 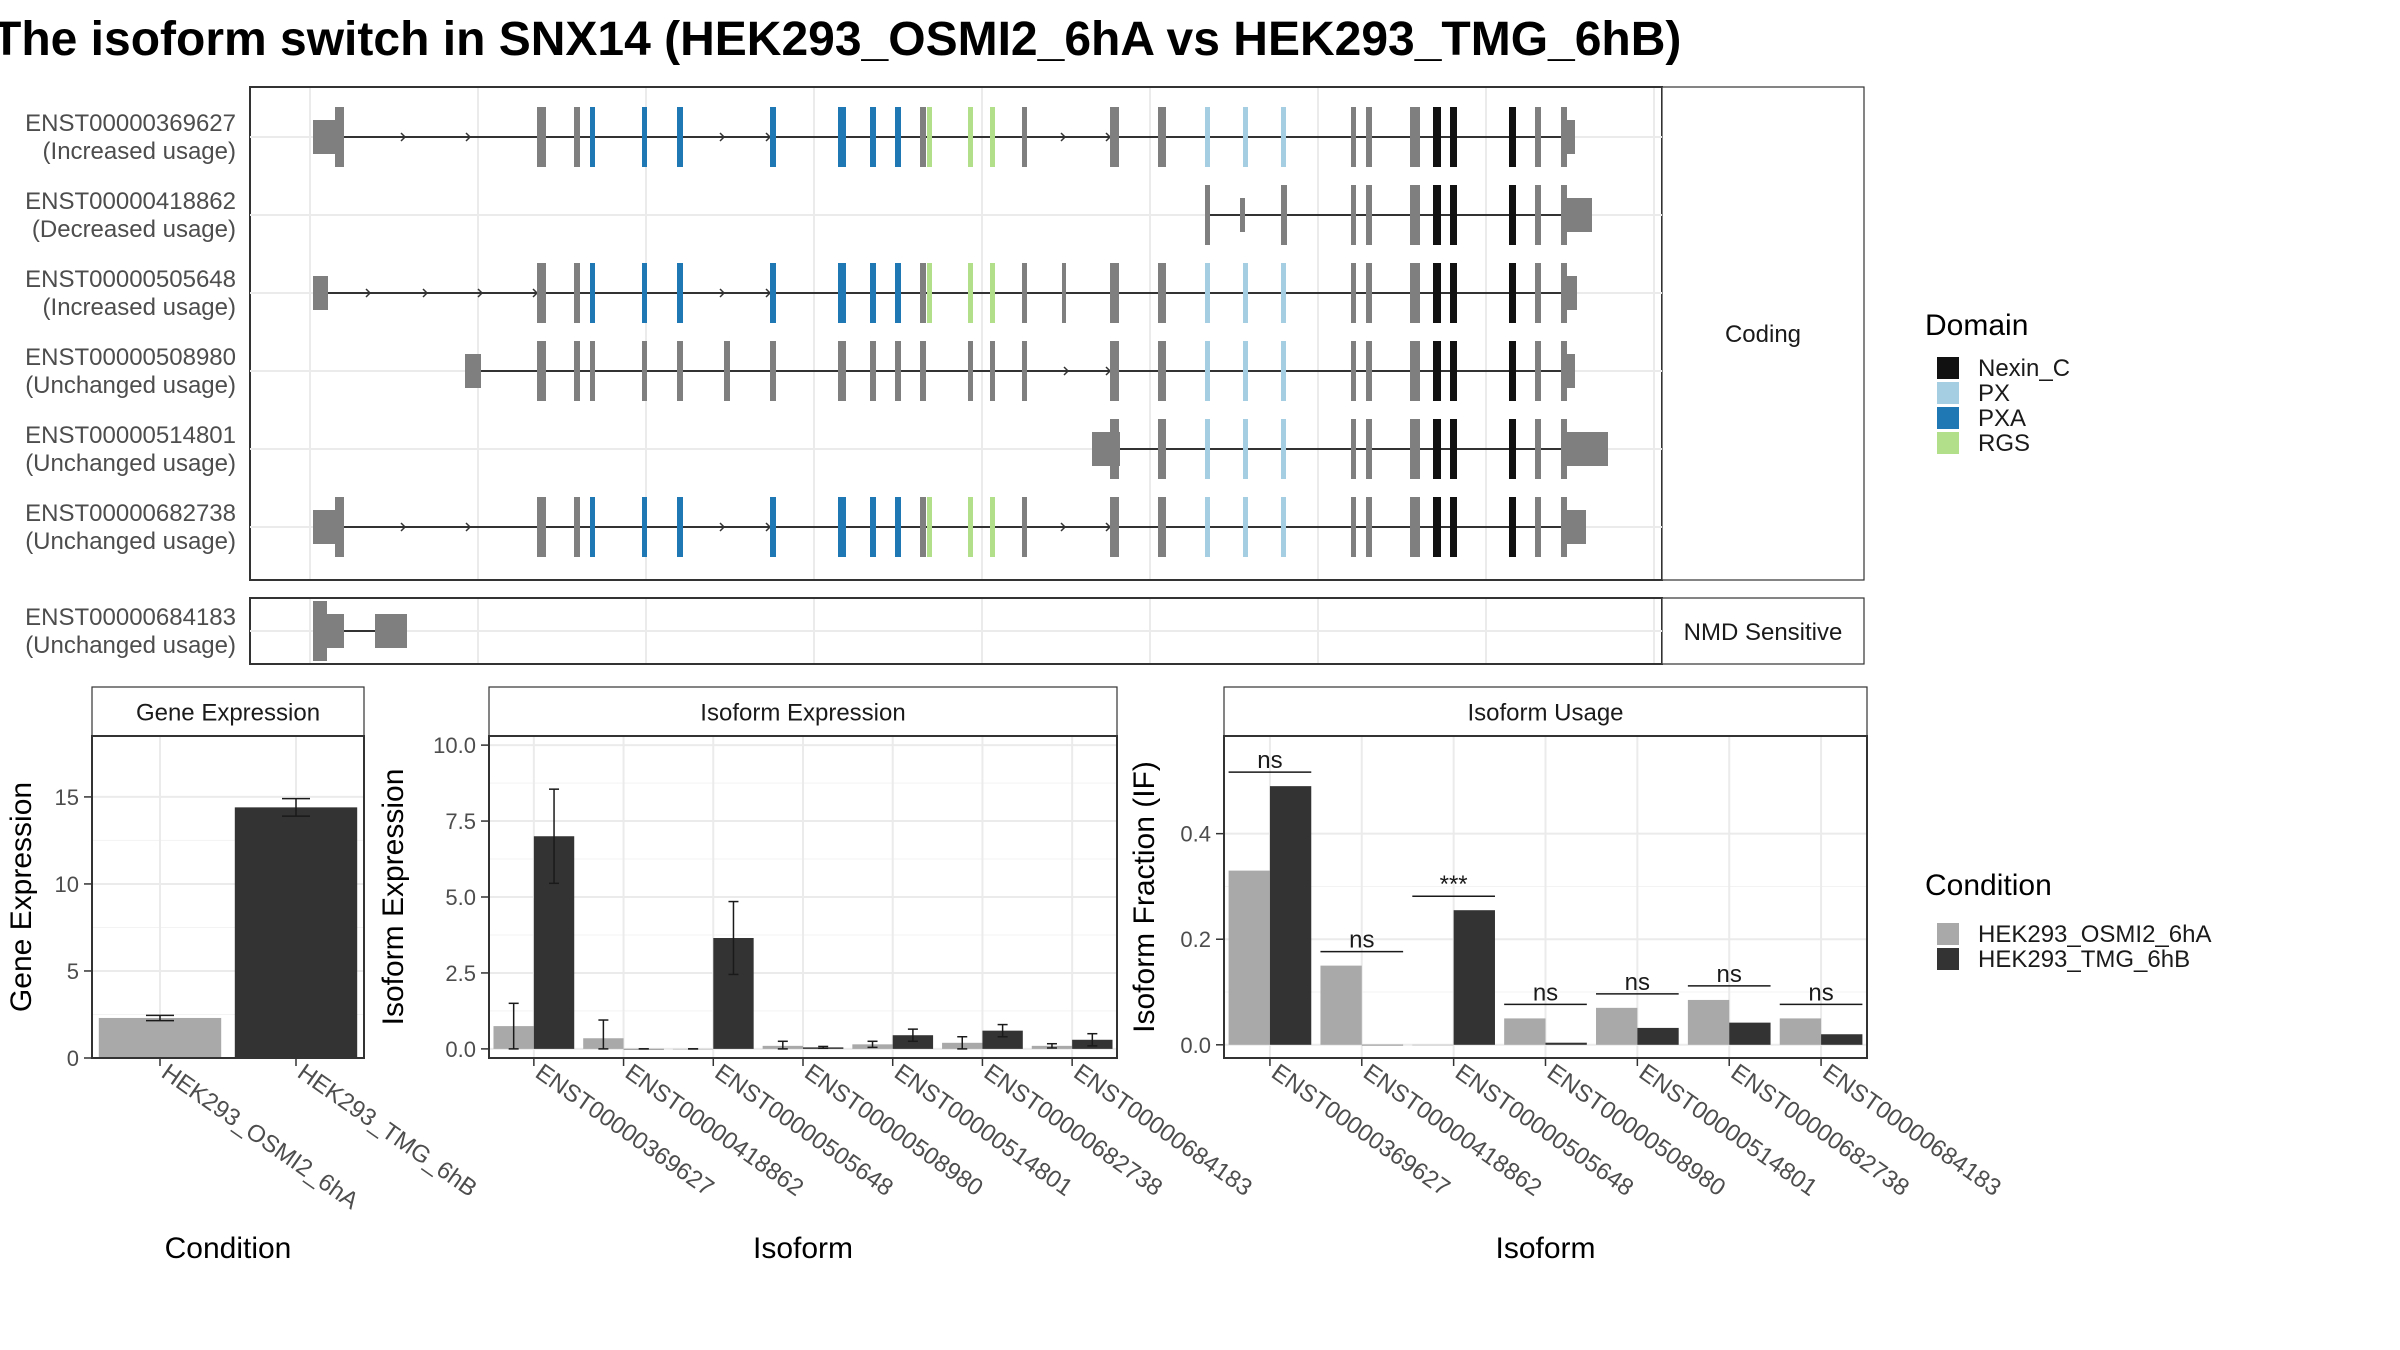 I want to click on transcript-id-label: ENST00000508980, so click(x=130, y=357).